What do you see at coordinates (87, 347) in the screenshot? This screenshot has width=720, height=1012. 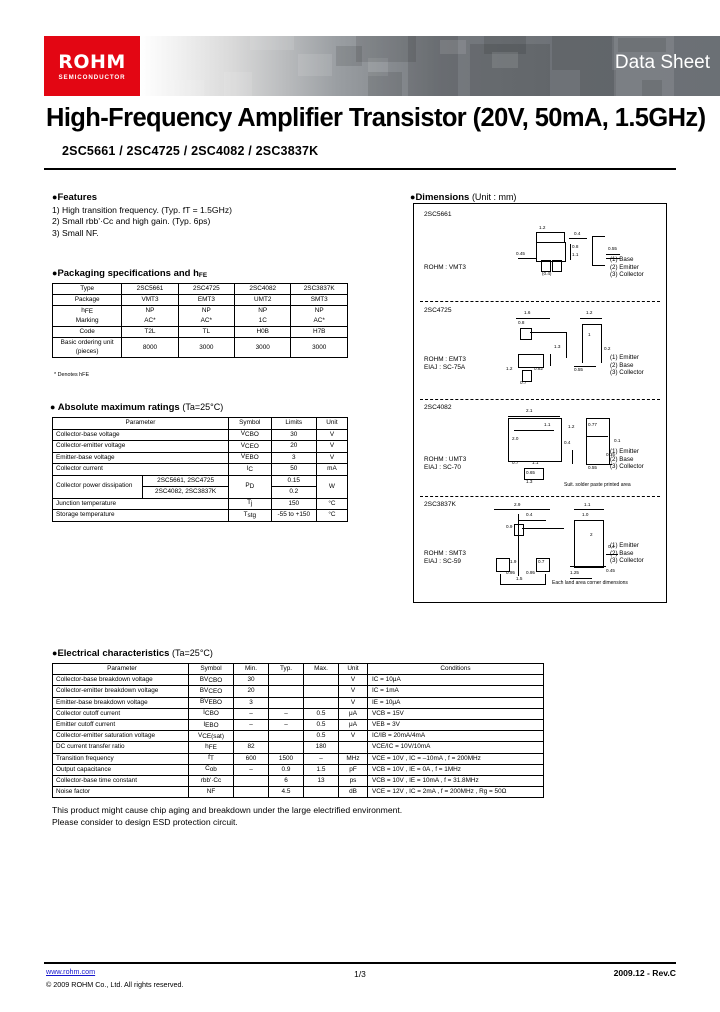 I see `row-label: Basic ordering unit (pieces)` at bounding box center [87, 347].